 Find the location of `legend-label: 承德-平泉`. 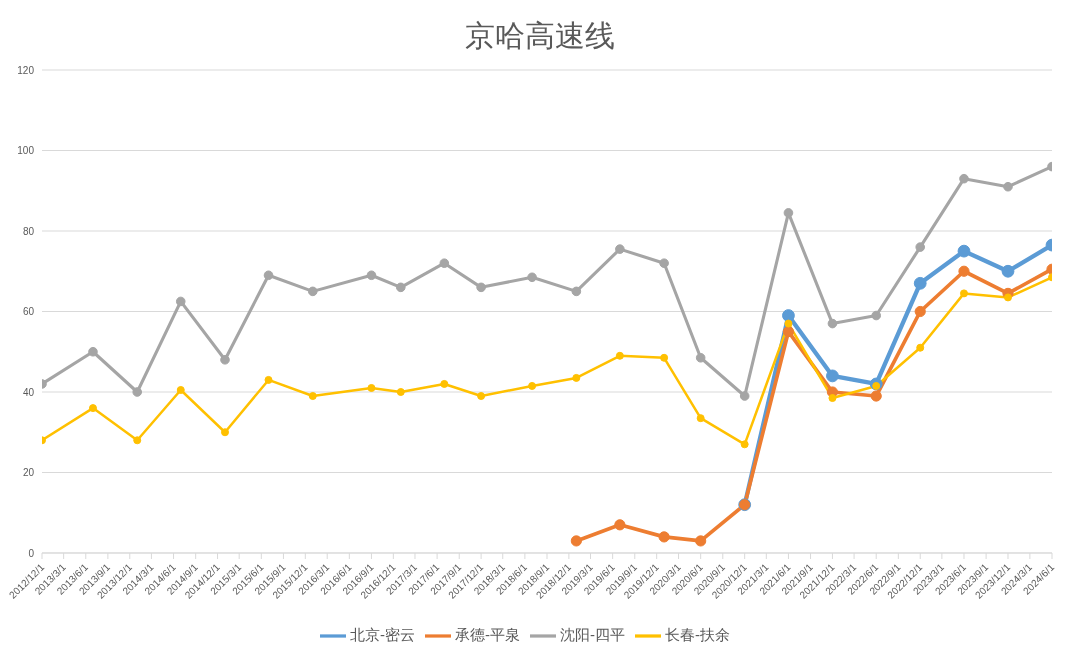

legend-label: 承德-平泉 is located at coordinates (487, 634).